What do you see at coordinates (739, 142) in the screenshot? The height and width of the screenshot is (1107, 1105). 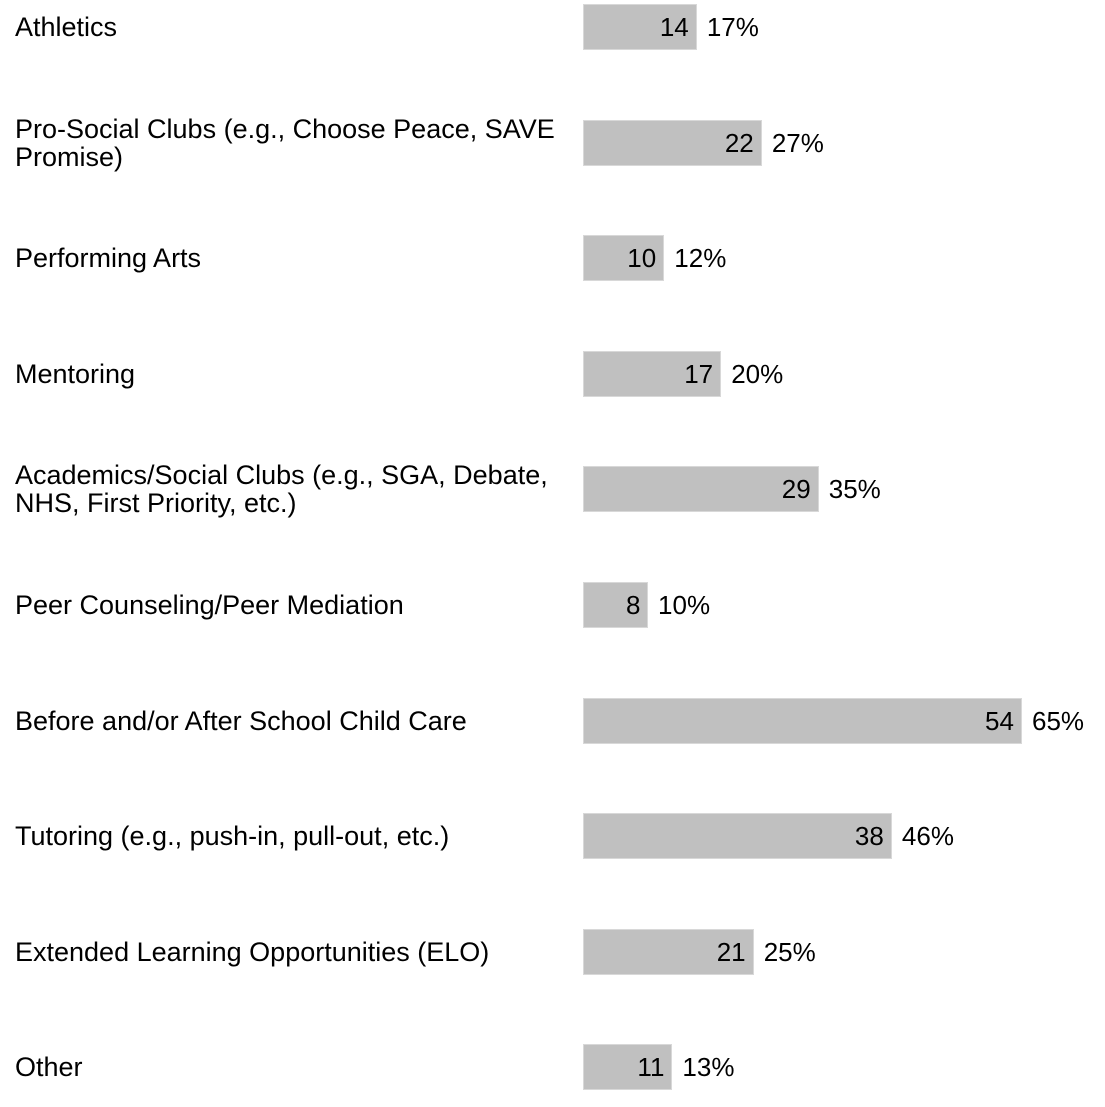 I see `count-label: 22` at bounding box center [739, 142].